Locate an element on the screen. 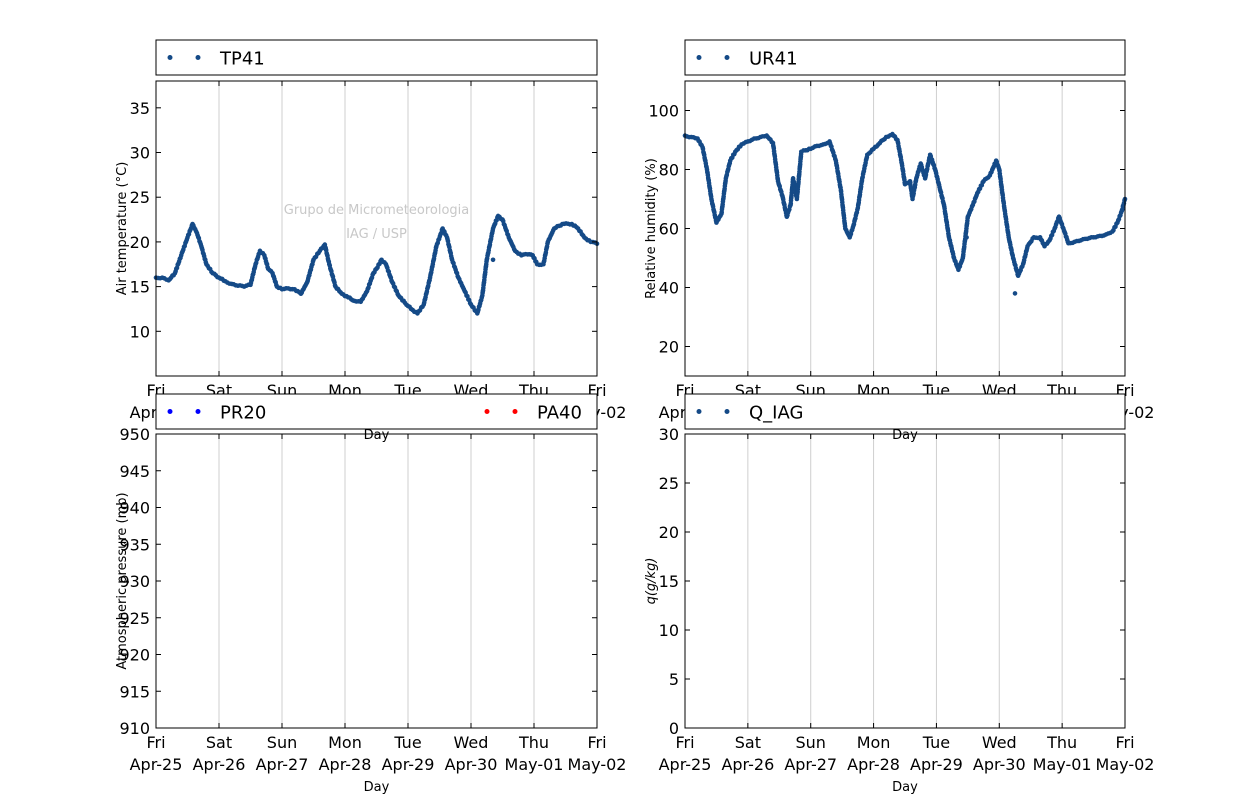  legend: UR41 is located at coordinates (905, 57).